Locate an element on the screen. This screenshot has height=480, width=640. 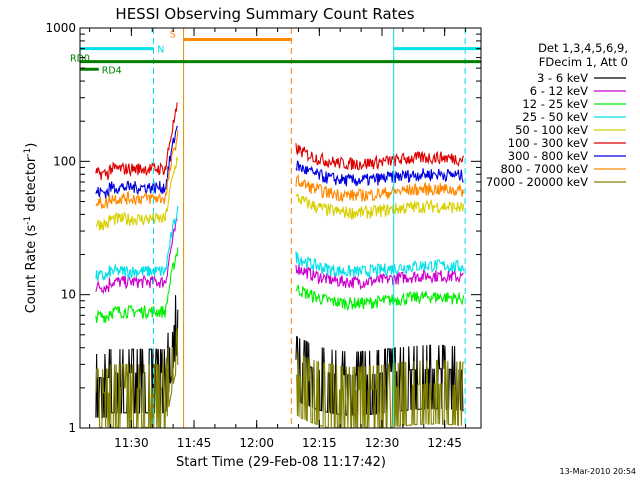
y-tick-label-1: 1 is located at coordinates (72, 428).